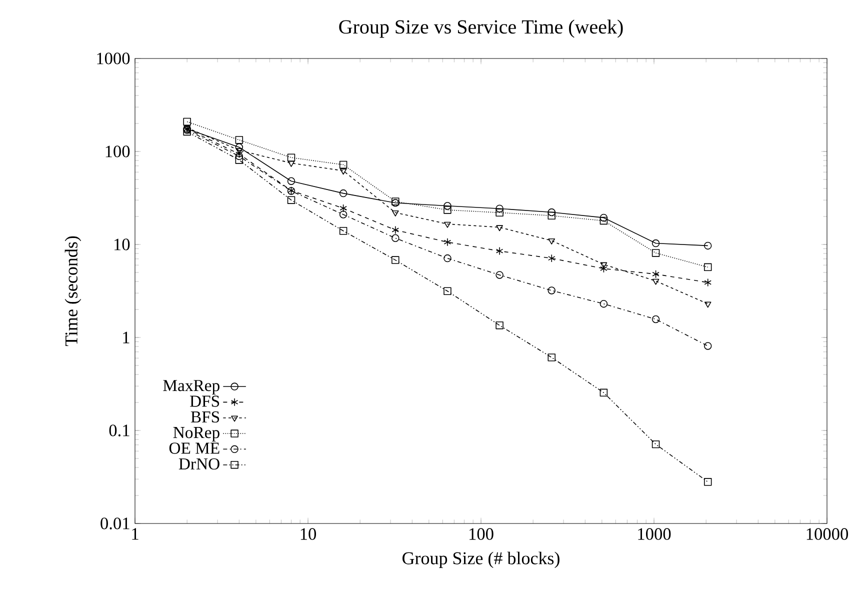 The image size is (867, 600). Describe the element at coordinates (113, 58) in the screenshot. I see `y-tick-label: 1000` at that location.